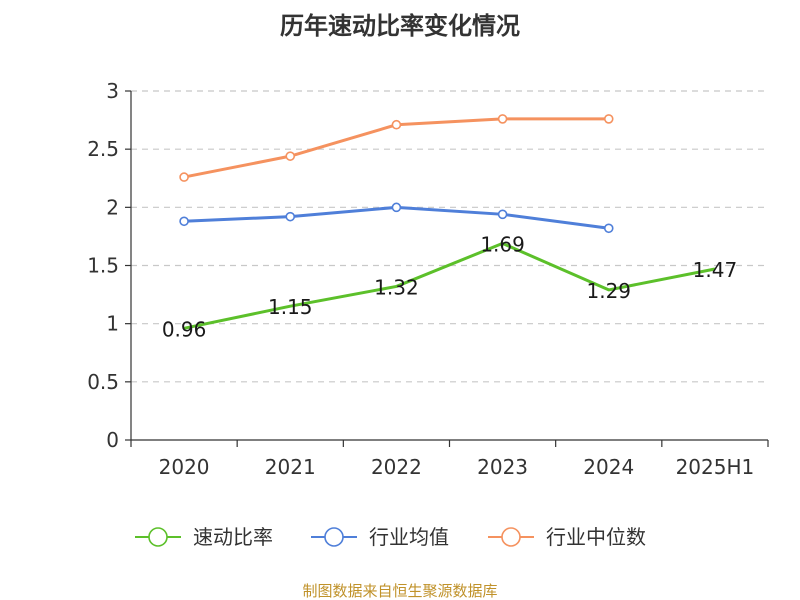  I want to click on y-tick-label: 3, so click(112, 91).